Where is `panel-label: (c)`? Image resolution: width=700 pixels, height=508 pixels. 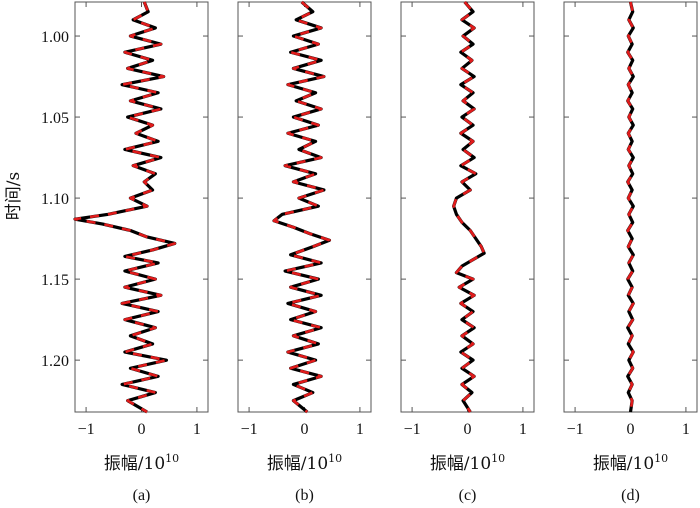 panel-label: (c) is located at coordinates (468, 495).